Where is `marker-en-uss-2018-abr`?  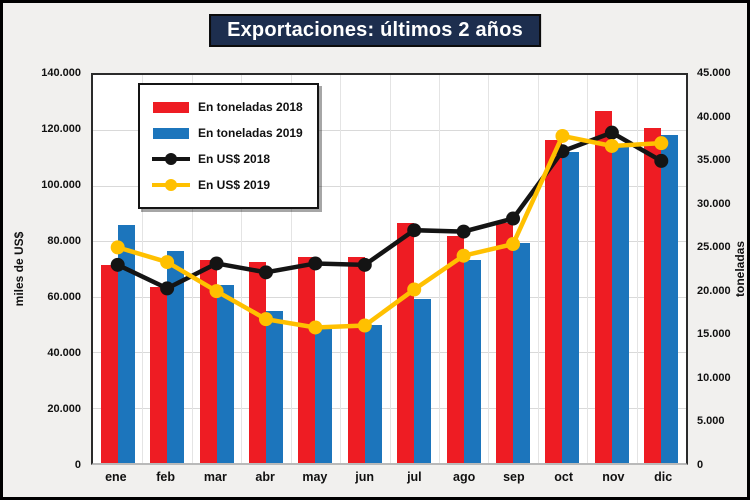
marker-en-uss-2018-abr is located at coordinates (265, 272).